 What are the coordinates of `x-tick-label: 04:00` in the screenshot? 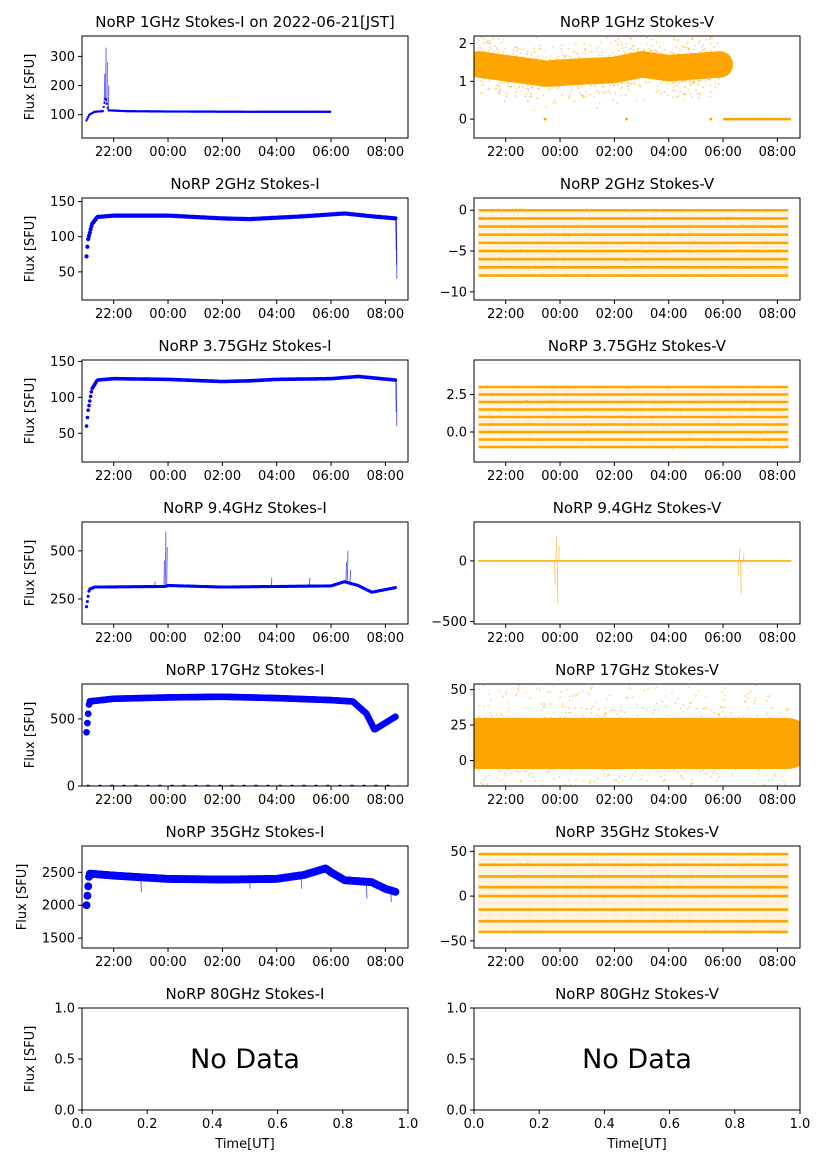 It's located at (668, 638).